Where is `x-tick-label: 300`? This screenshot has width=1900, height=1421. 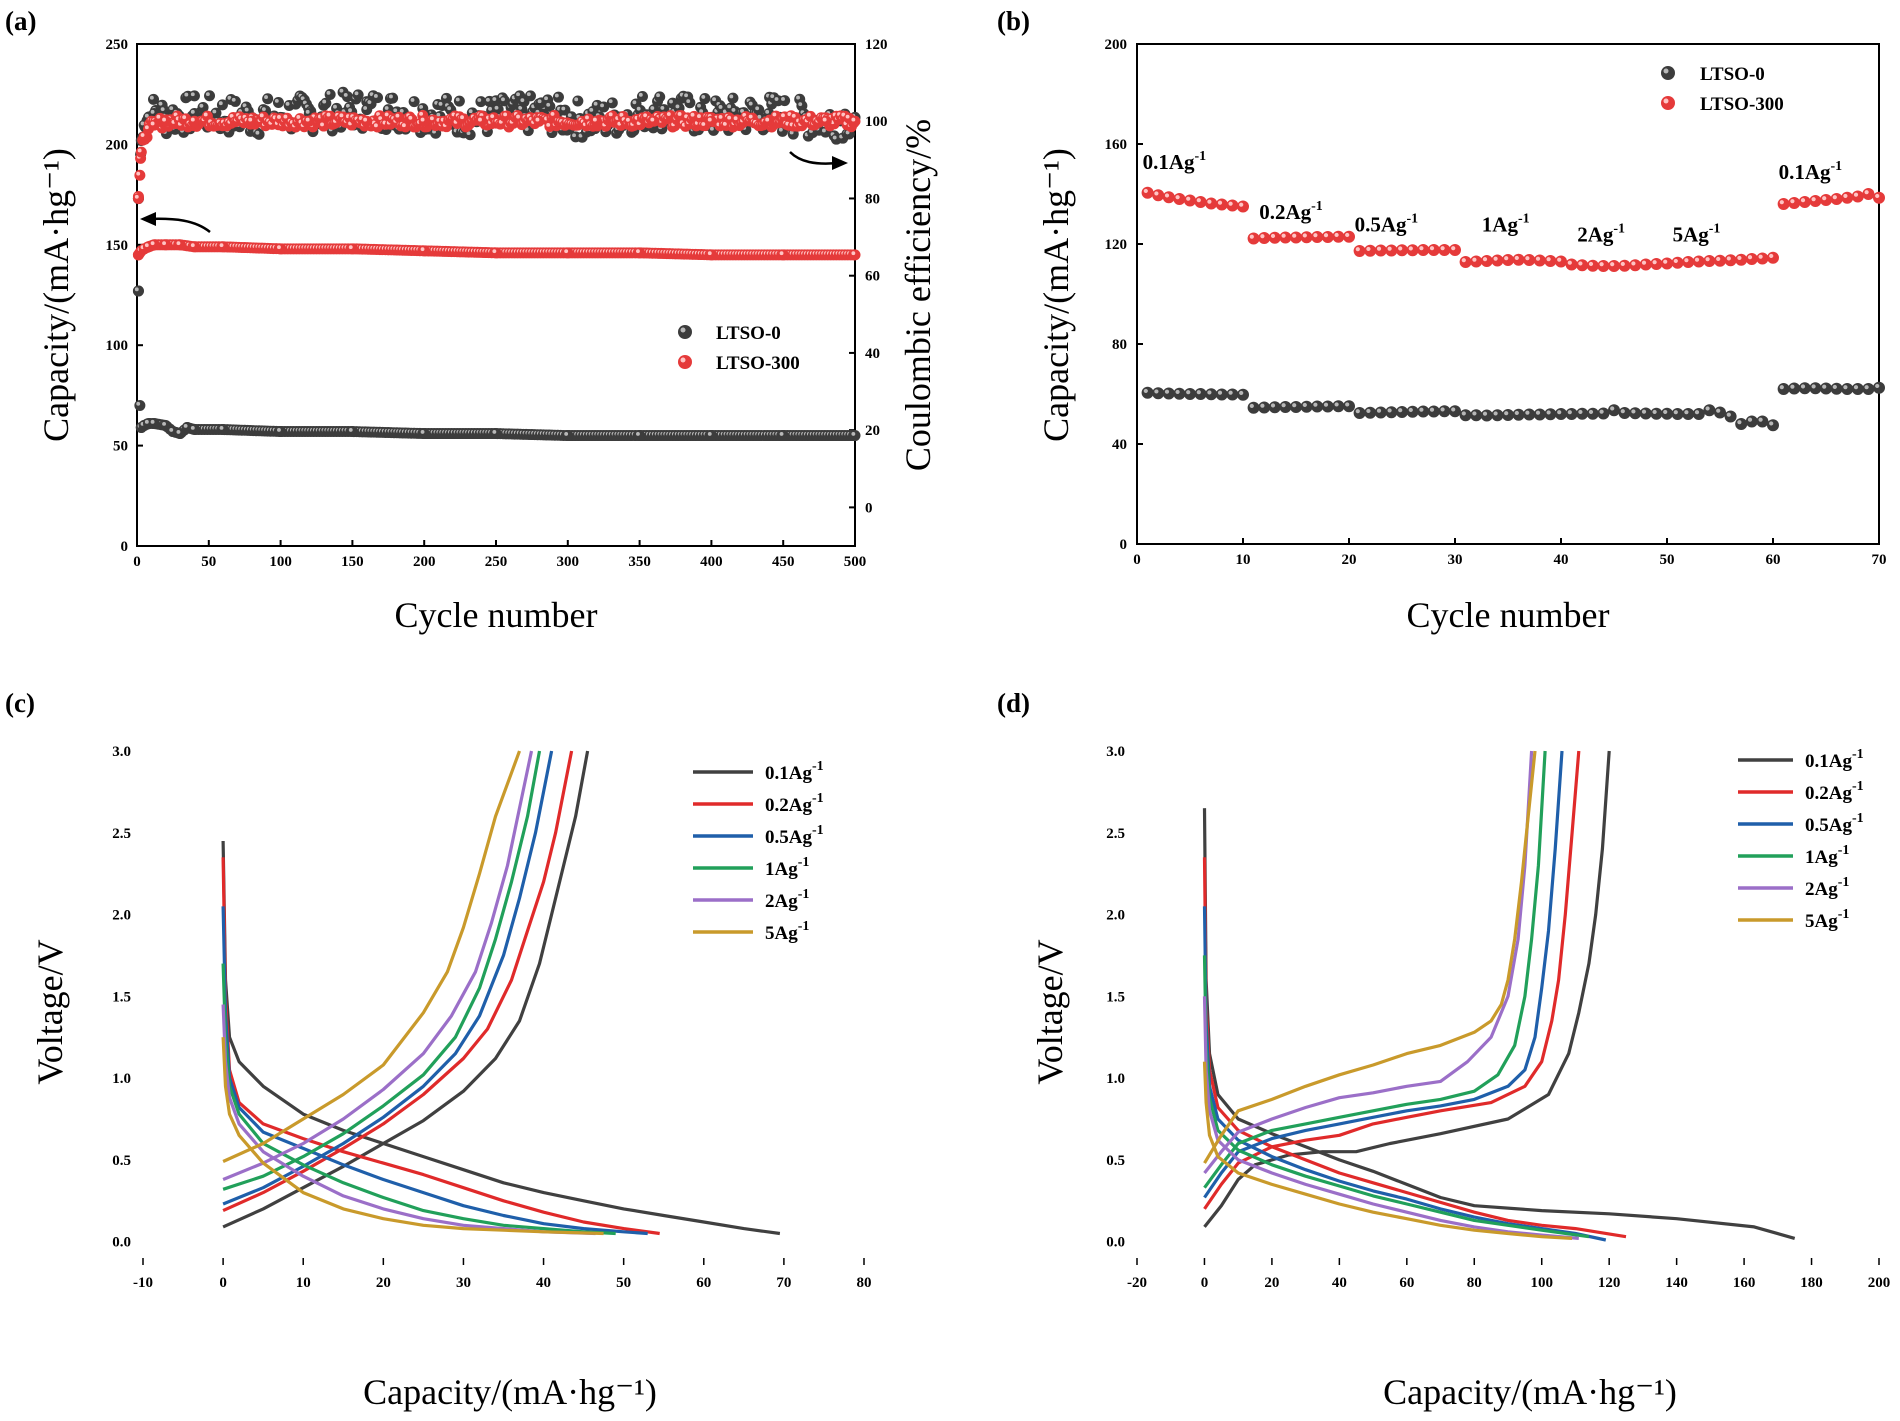
x-tick-label: 300 is located at coordinates (568, 562).